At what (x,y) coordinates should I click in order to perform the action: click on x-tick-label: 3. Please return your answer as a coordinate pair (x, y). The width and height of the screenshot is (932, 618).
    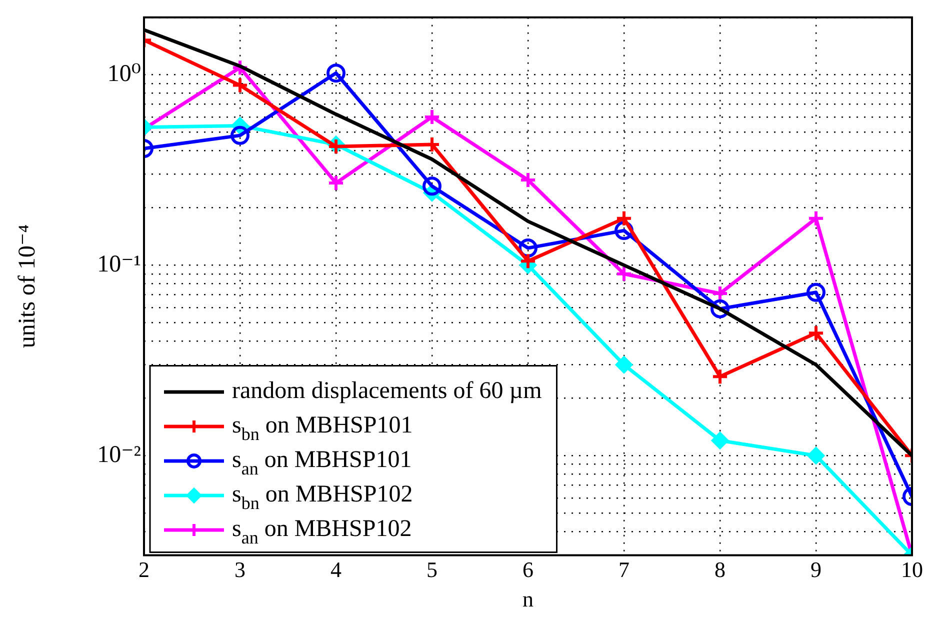
    Looking at the image, I should click on (240, 569).